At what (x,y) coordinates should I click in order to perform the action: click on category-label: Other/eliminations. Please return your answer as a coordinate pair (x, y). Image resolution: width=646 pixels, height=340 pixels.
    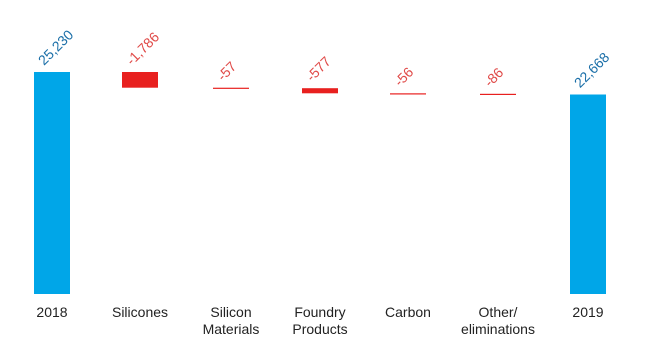
    Looking at the image, I should click on (498, 320).